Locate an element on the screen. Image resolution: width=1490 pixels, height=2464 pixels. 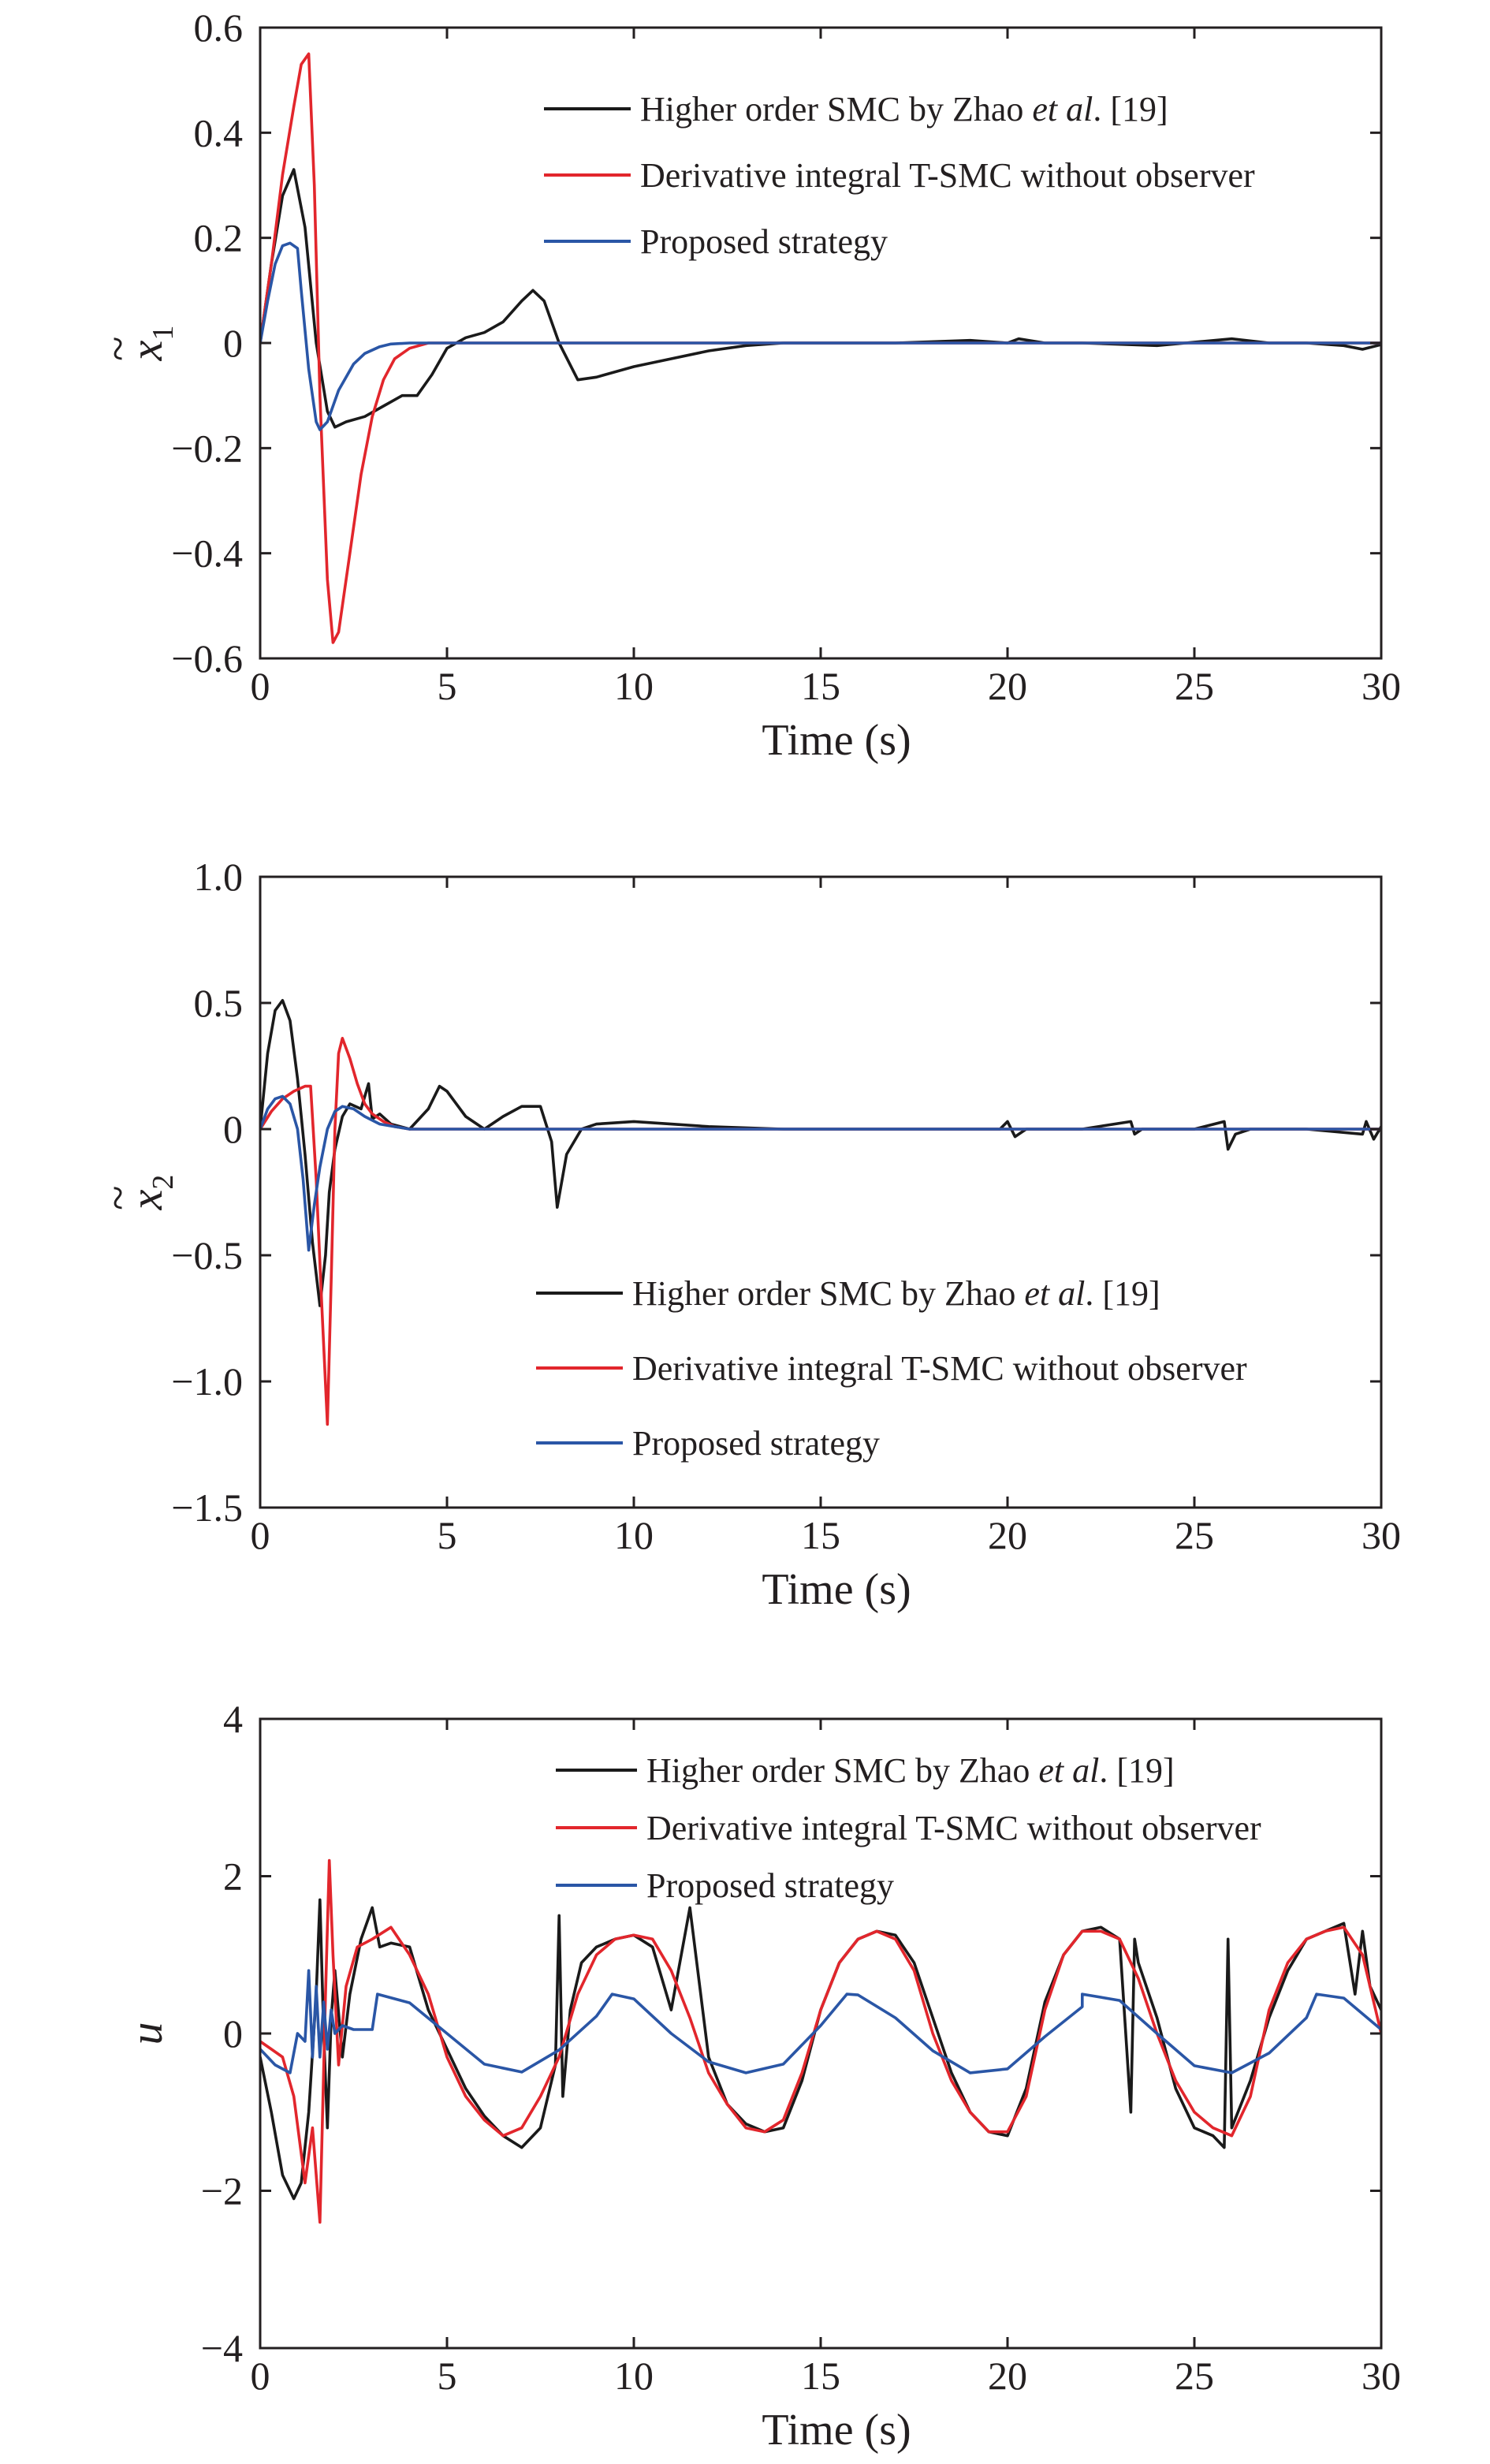
y-axis-label: x1~ is located at coordinates (136, 344).